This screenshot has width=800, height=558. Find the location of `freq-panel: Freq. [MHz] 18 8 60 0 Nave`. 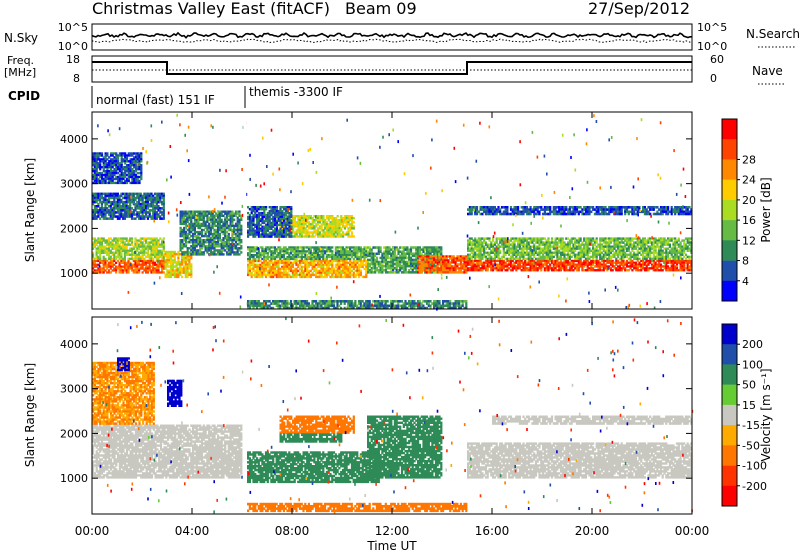

freq-panel: Freq. [MHz] 18 8 60 0 Nave is located at coordinates (395, 69).